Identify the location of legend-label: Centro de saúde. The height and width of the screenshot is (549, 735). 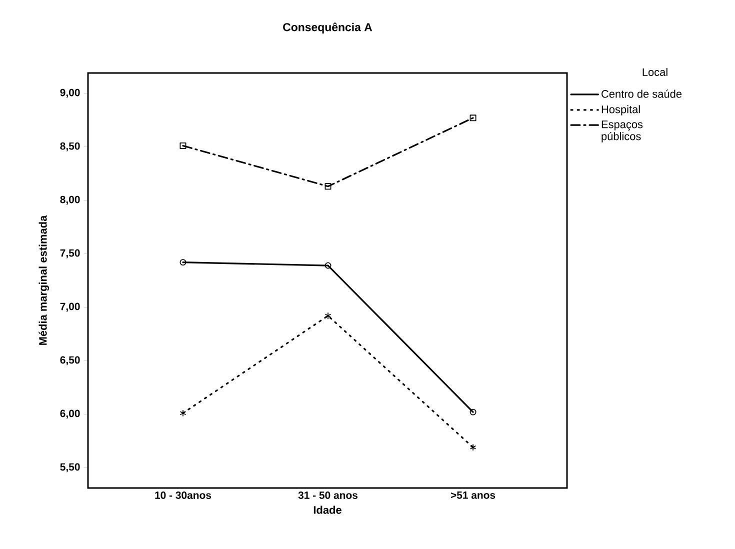
(642, 94).